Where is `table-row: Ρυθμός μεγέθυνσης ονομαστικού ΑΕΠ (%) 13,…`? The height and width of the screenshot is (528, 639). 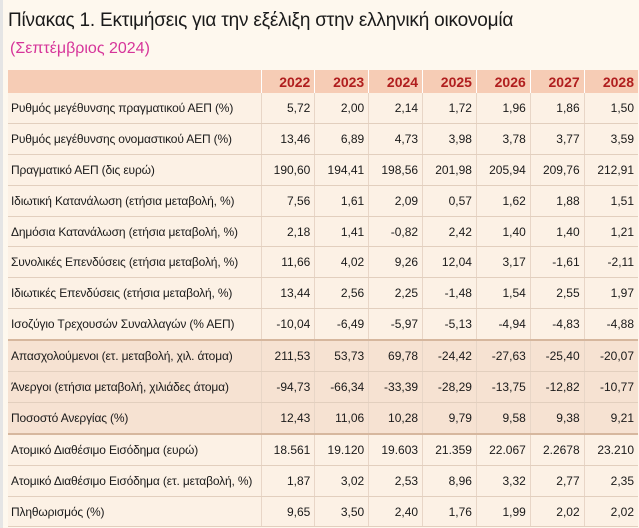
table-row: Ρυθμός μεγέθυνσης ονομαστικού ΑΕΠ (%) 13,… is located at coordinates (323, 139).